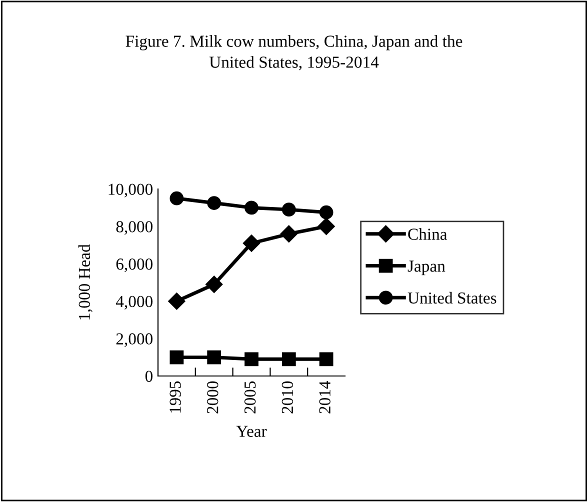 This screenshot has height=502, width=588. What do you see at coordinates (134, 228) in the screenshot?
I see `y-tick-label: 8,000` at bounding box center [134, 228].